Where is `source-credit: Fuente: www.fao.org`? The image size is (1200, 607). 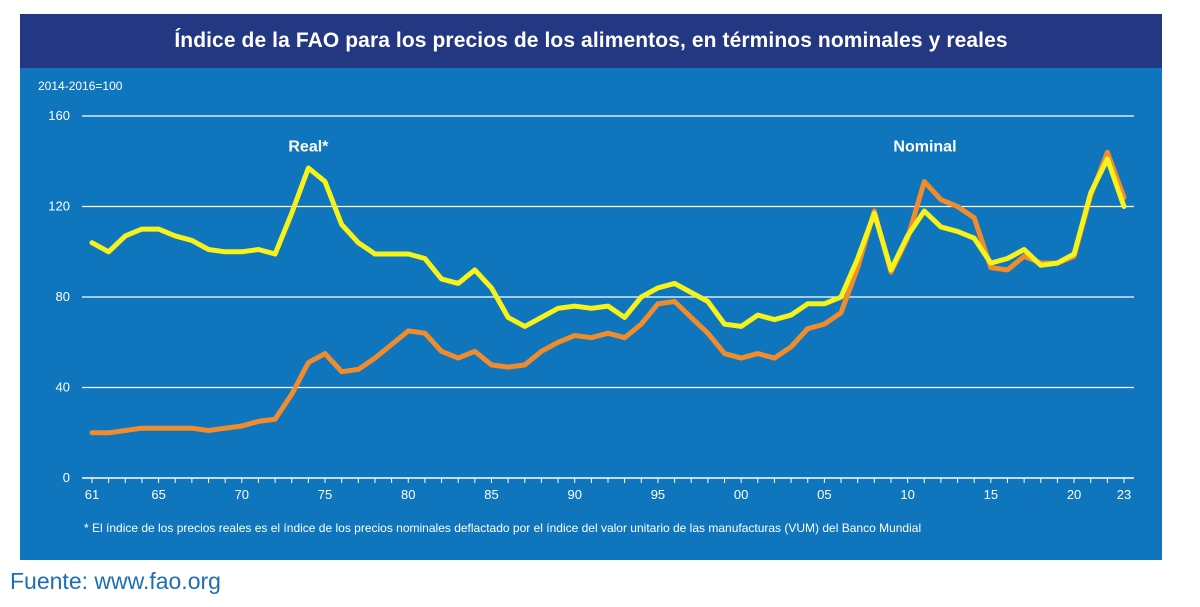
source-credit: Fuente: www.fao.org is located at coordinates (115, 581).